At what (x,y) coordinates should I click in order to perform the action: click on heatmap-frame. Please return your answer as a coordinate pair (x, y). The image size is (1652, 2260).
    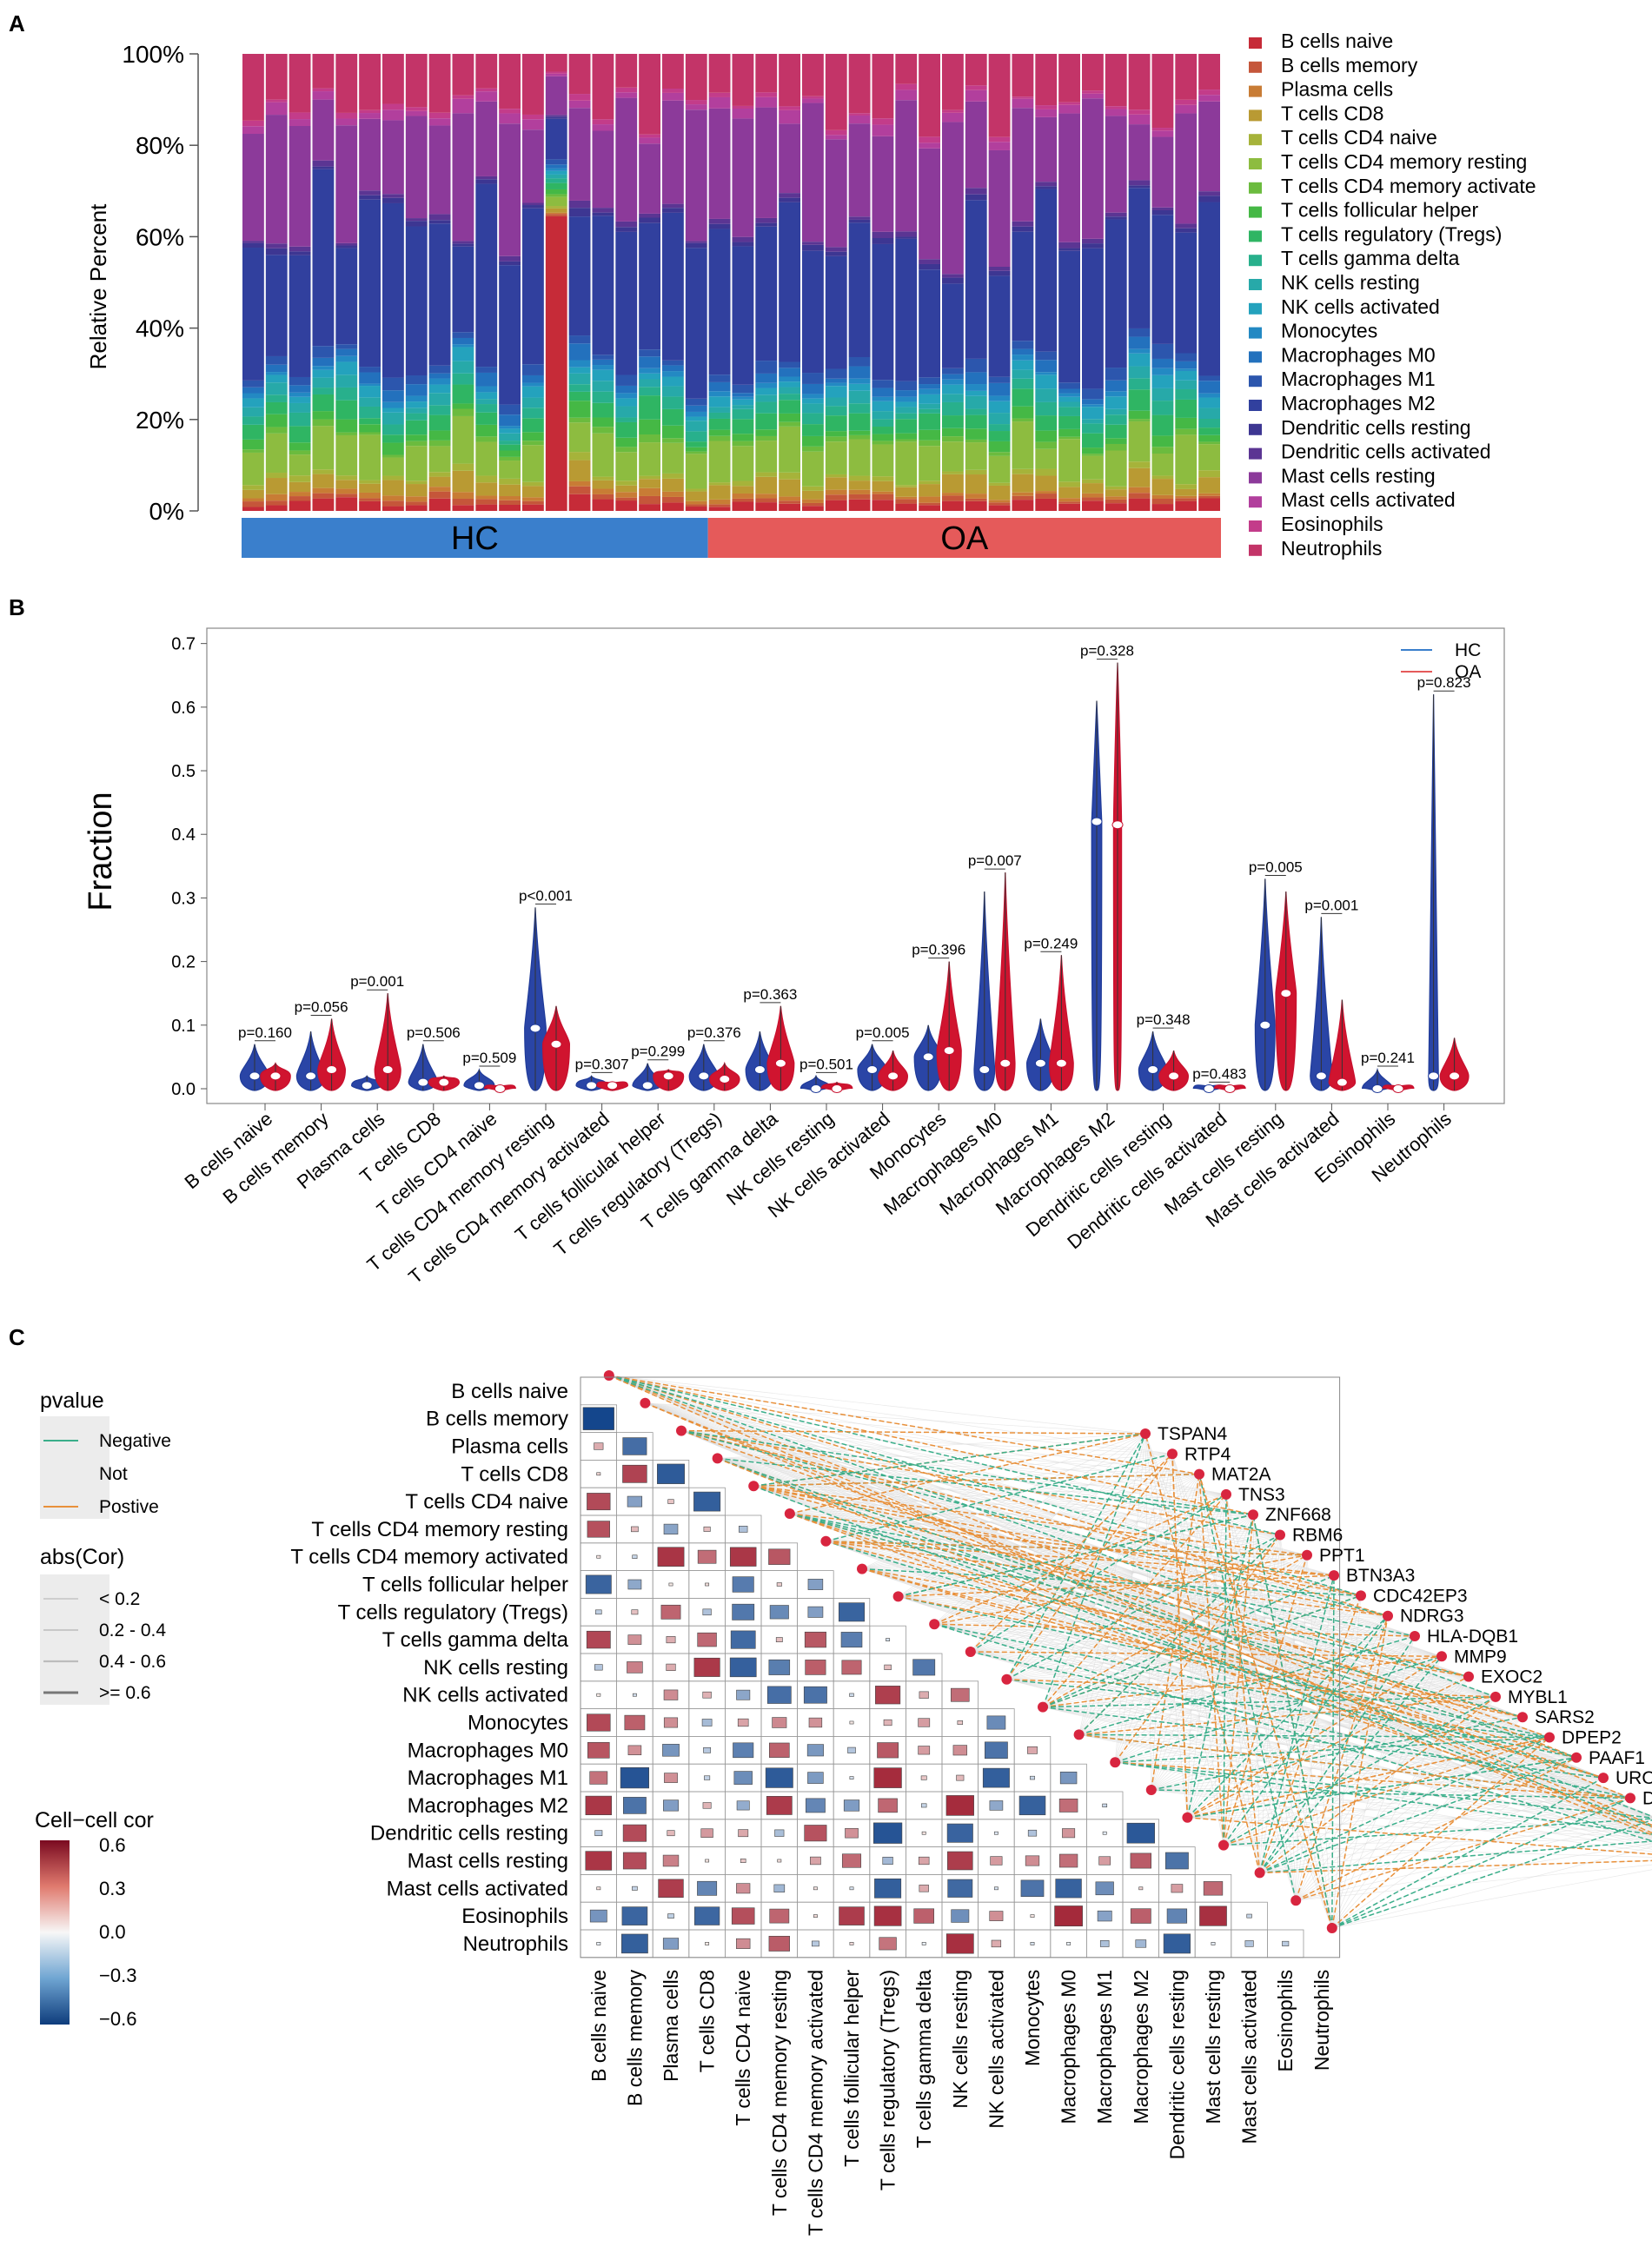
    Looking at the image, I should click on (960, 1667).